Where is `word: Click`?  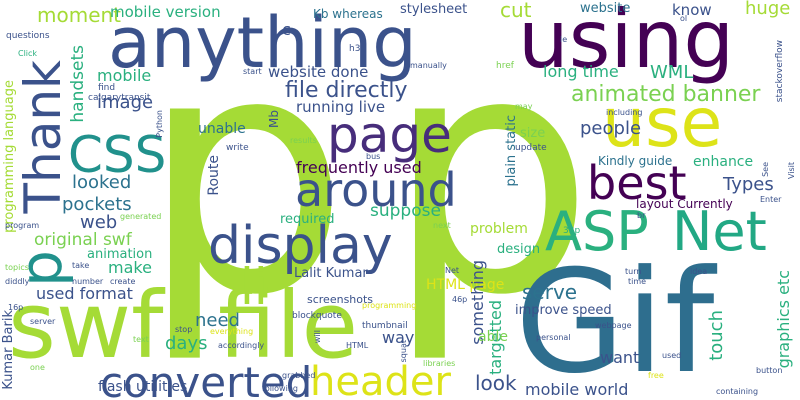
word: Click is located at coordinates (28, 53).